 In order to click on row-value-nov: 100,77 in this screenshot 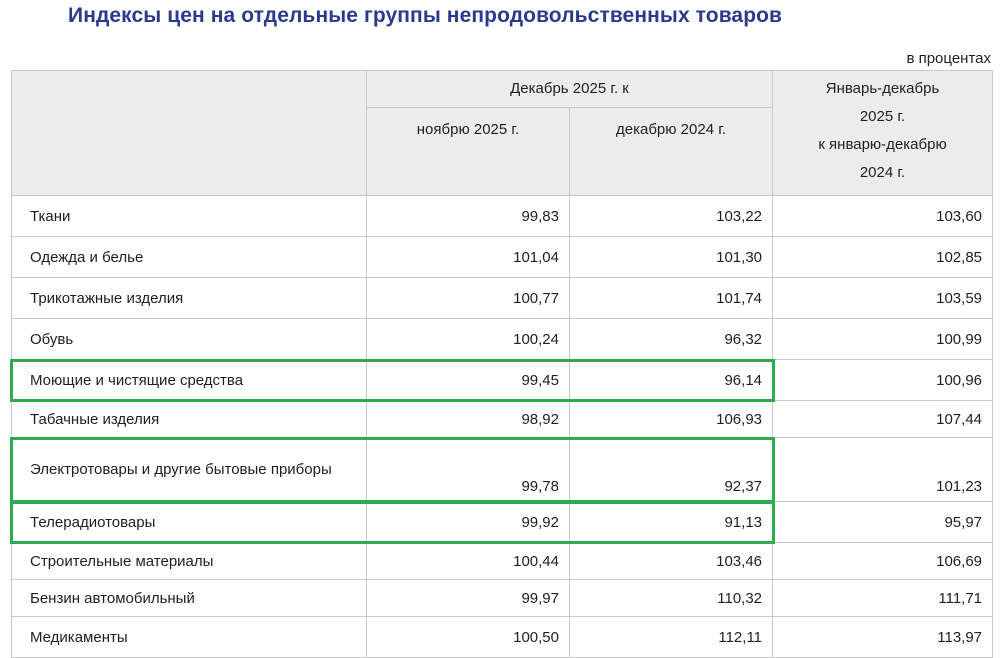, I will do `click(468, 298)`.